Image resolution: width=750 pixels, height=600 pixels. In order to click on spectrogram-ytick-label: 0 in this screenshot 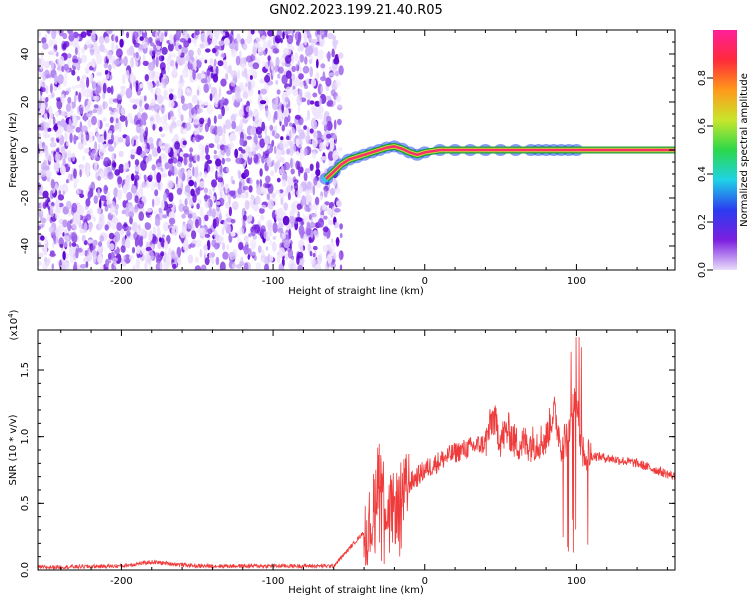, I will do `click(25, 150)`.